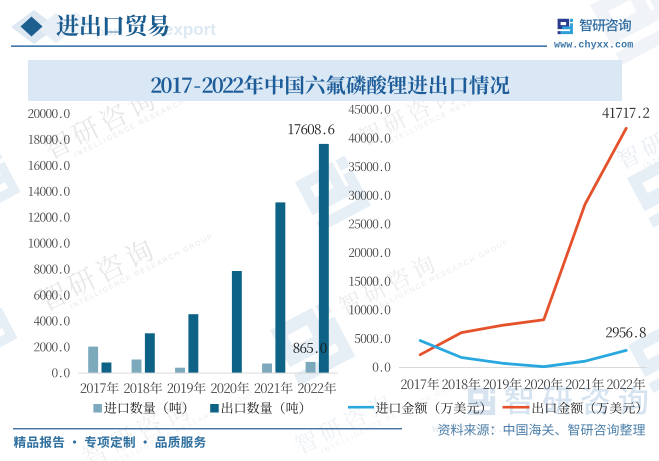 Image resolution: width=659 pixels, height=461 pixels. I want to click on svg-text: www.chyxx.com, so click(593, 46).